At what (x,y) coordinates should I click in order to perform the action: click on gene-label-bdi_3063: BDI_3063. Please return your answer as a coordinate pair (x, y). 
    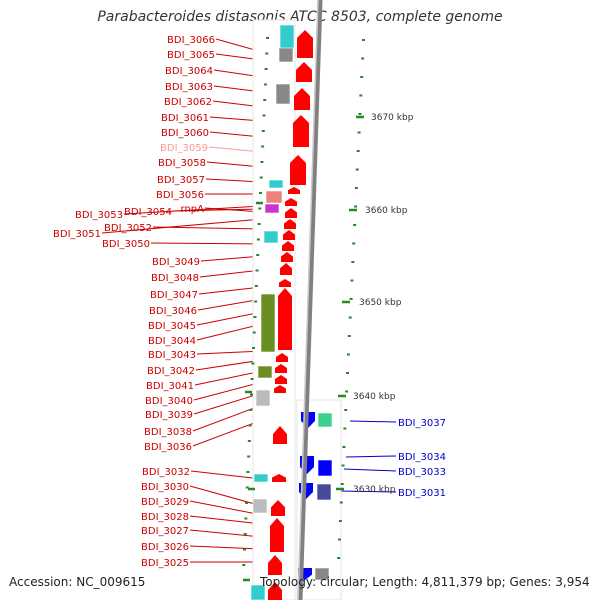
    Looking at the image, I should click on (189, 87).